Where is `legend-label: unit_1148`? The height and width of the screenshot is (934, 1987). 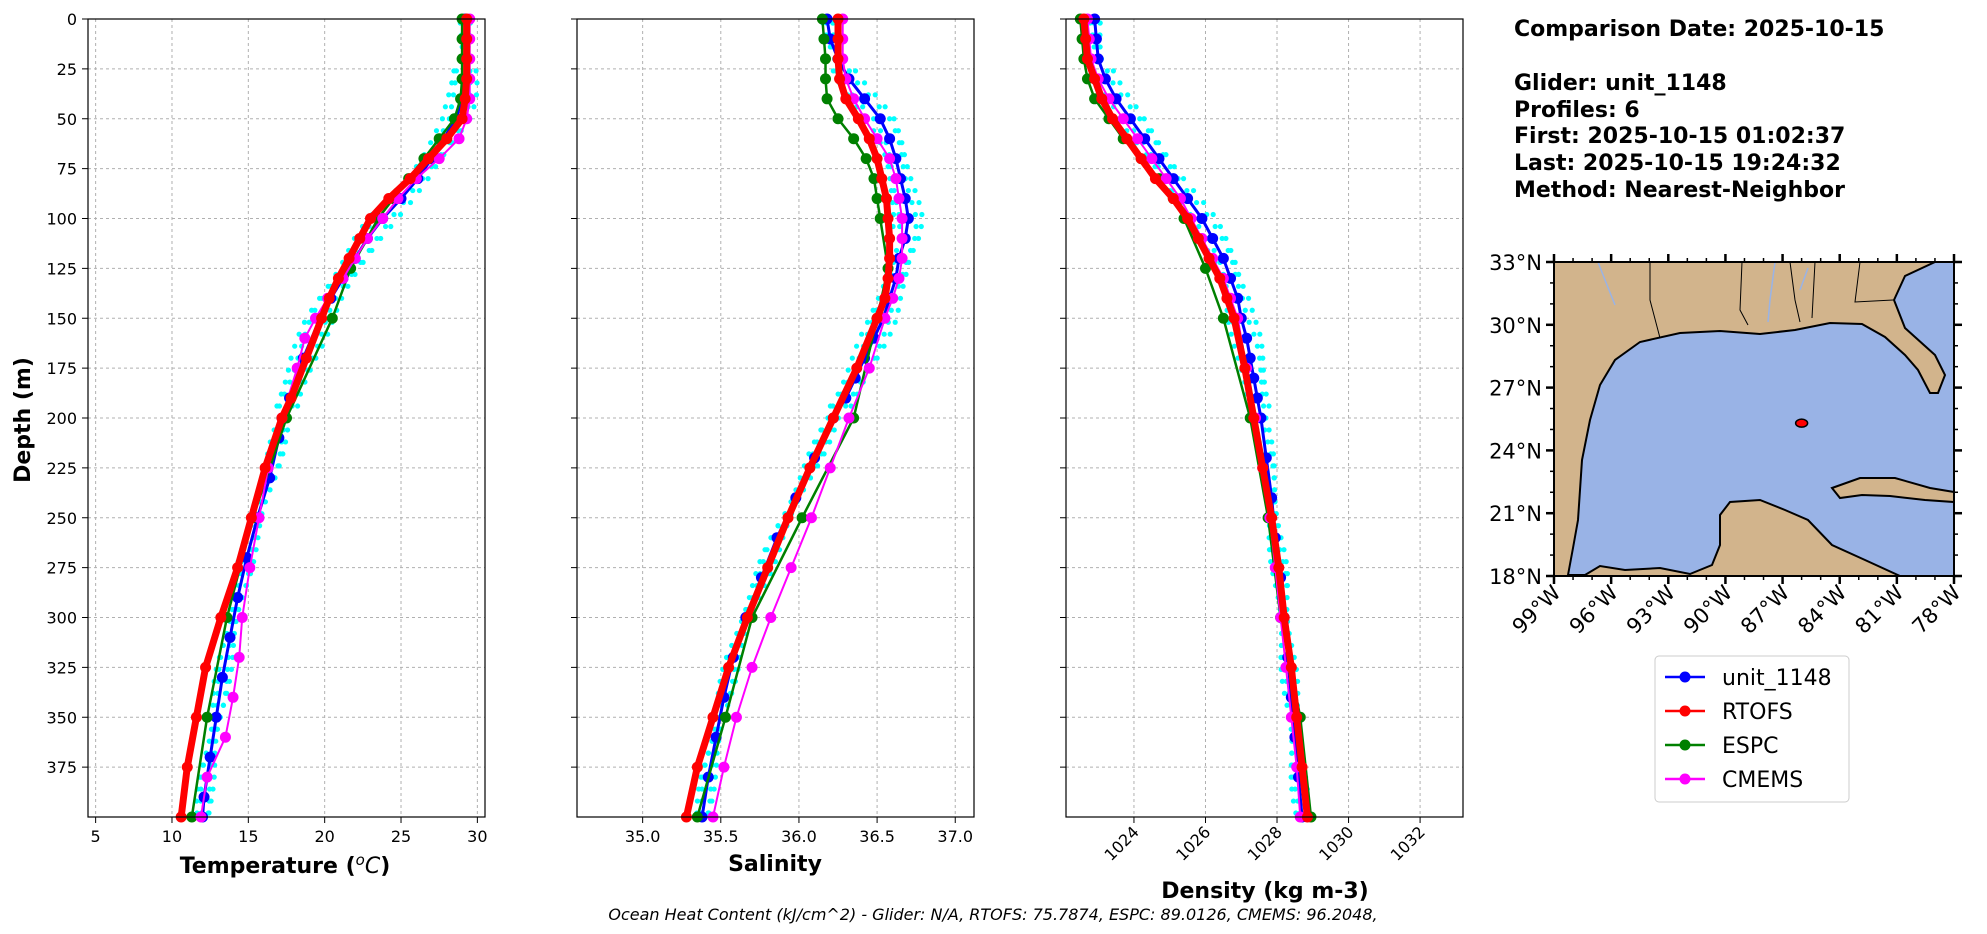 legend-label: unit_1148 is located at coordinates (1777, 678).